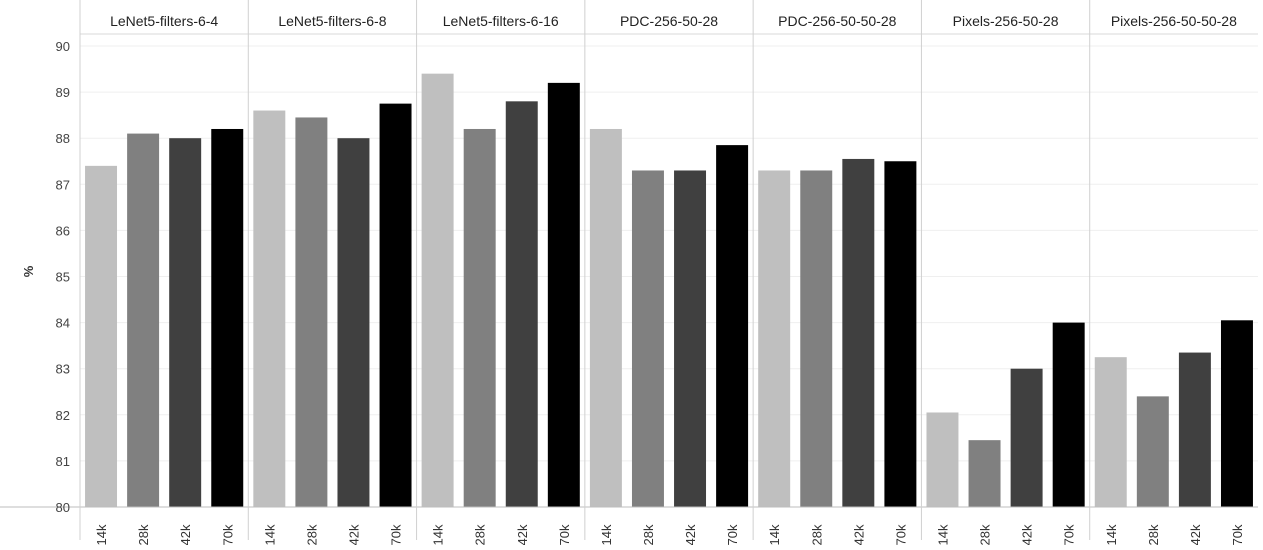 The image size is (1263, 550). I want to click on y-tick-label: 85, so click(63, 277).